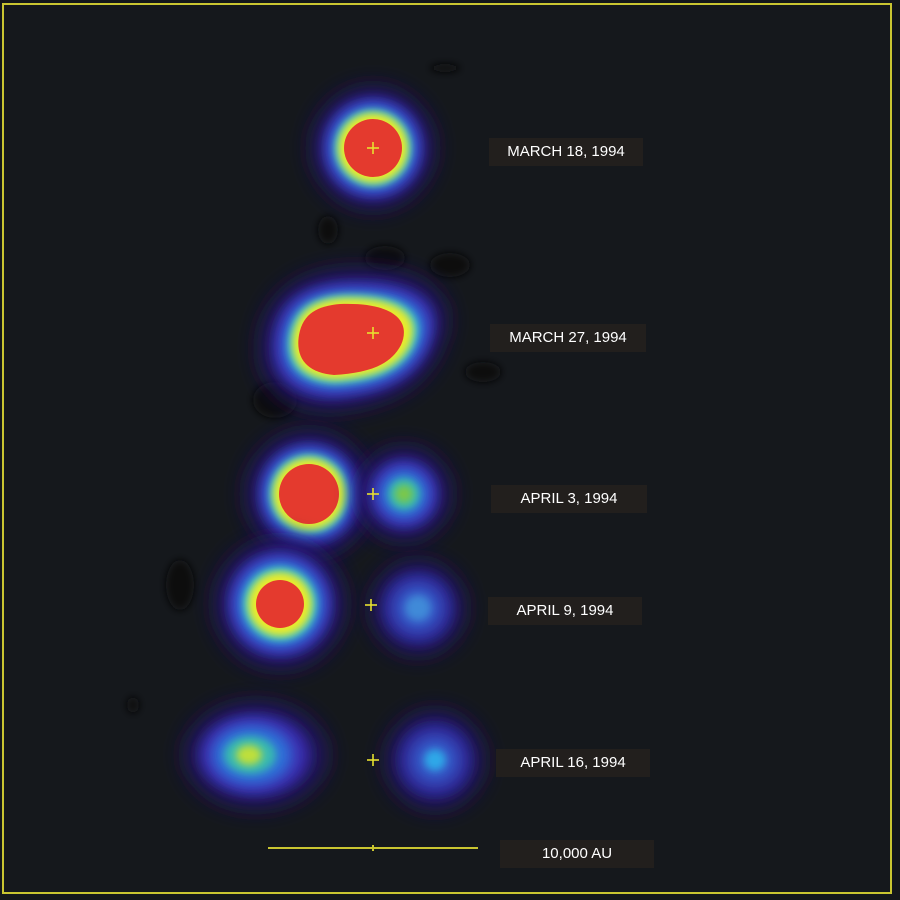 This screenshot has height=900, width=900. I want to click on date-label-march-18: MARCH 18, 1994, so click(566, 152).